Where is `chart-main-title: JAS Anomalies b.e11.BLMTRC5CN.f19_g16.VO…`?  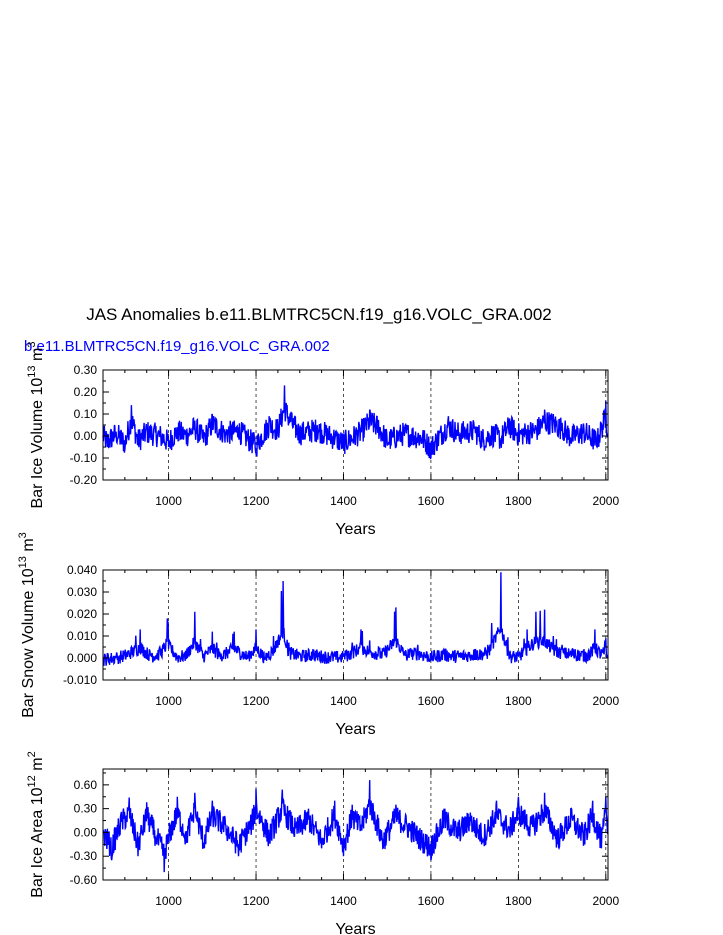 chart-main-title: JAS Anomalies b.e11.BLMTRC5CN.f19_g16.VO… is located at coordinates (319, 314).